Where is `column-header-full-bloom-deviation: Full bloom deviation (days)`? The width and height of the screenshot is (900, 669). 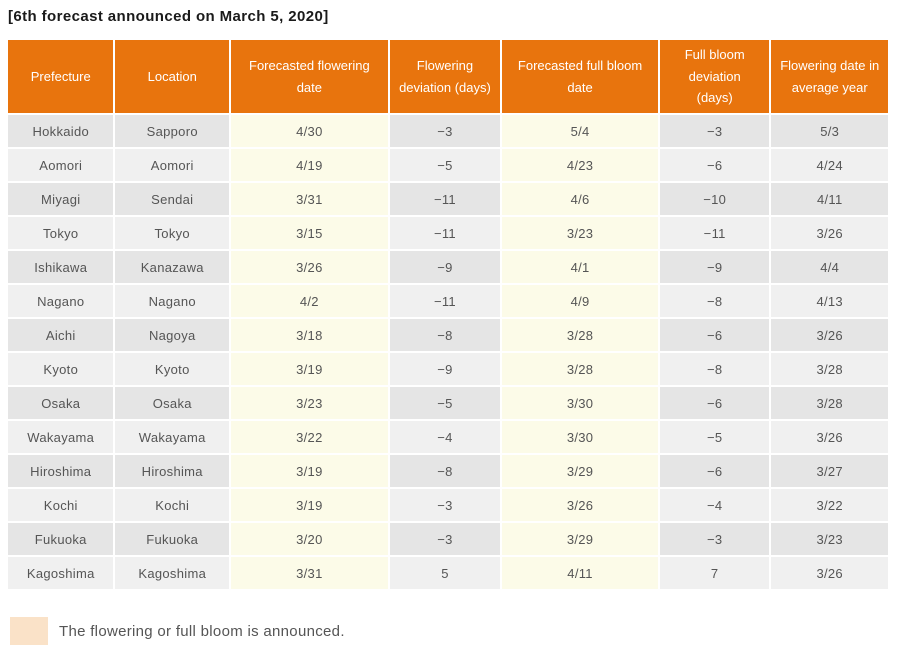 column-header-full-bloom-deviation: Full bloom deviation (days) is located at coordinates (714, 76).